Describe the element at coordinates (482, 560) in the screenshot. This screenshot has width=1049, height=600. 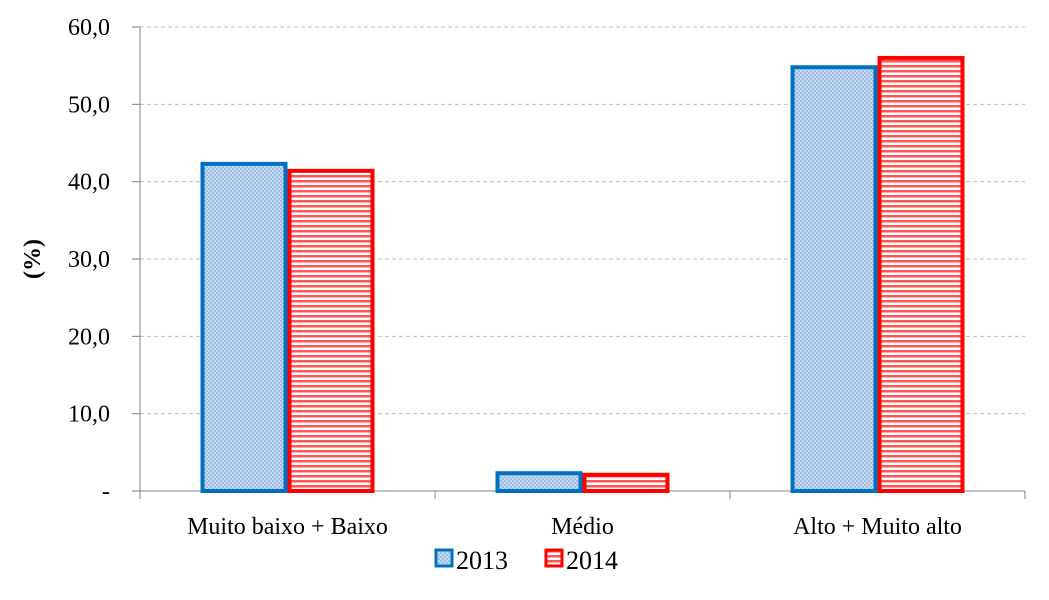
I see `legend-label-2013: 2013` at that location.